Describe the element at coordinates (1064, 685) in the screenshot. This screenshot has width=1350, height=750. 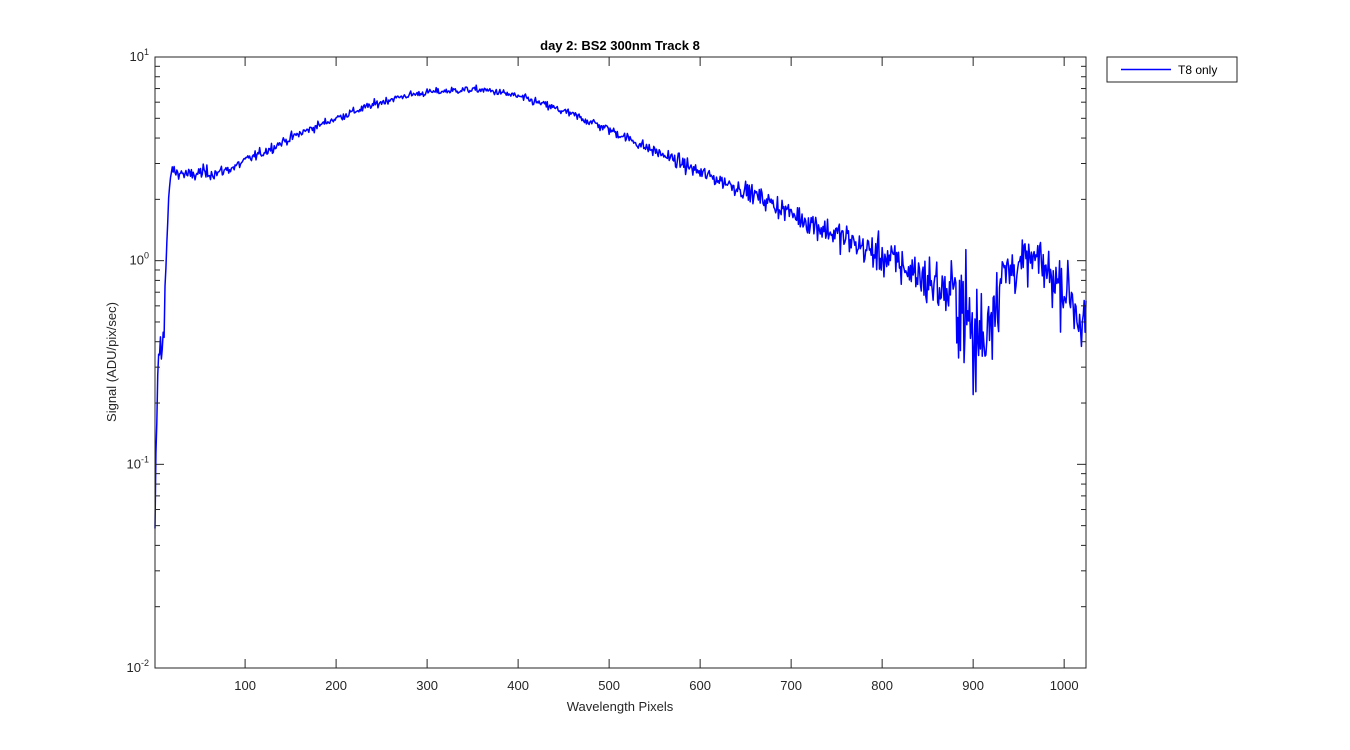
I see `x-tick-label: 1000` at that location.